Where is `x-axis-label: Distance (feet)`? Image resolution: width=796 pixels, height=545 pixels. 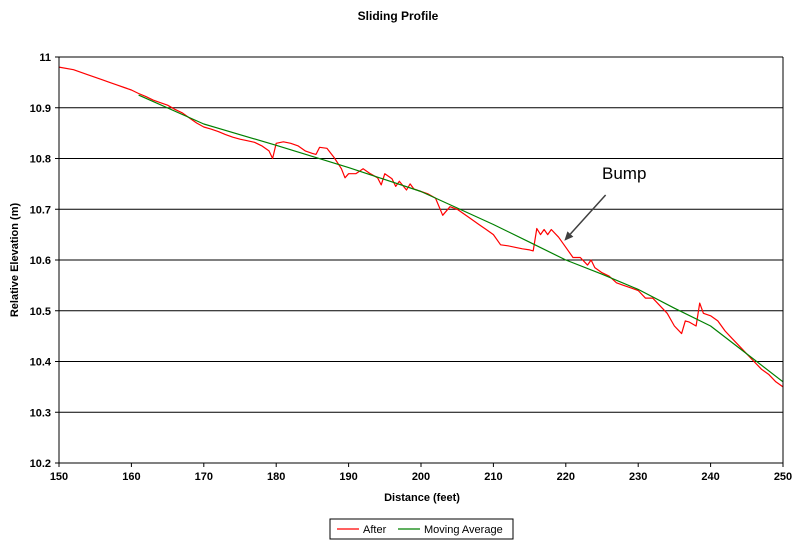
x-axis-label: Distance (feet) is located at coordinates (422, 498).